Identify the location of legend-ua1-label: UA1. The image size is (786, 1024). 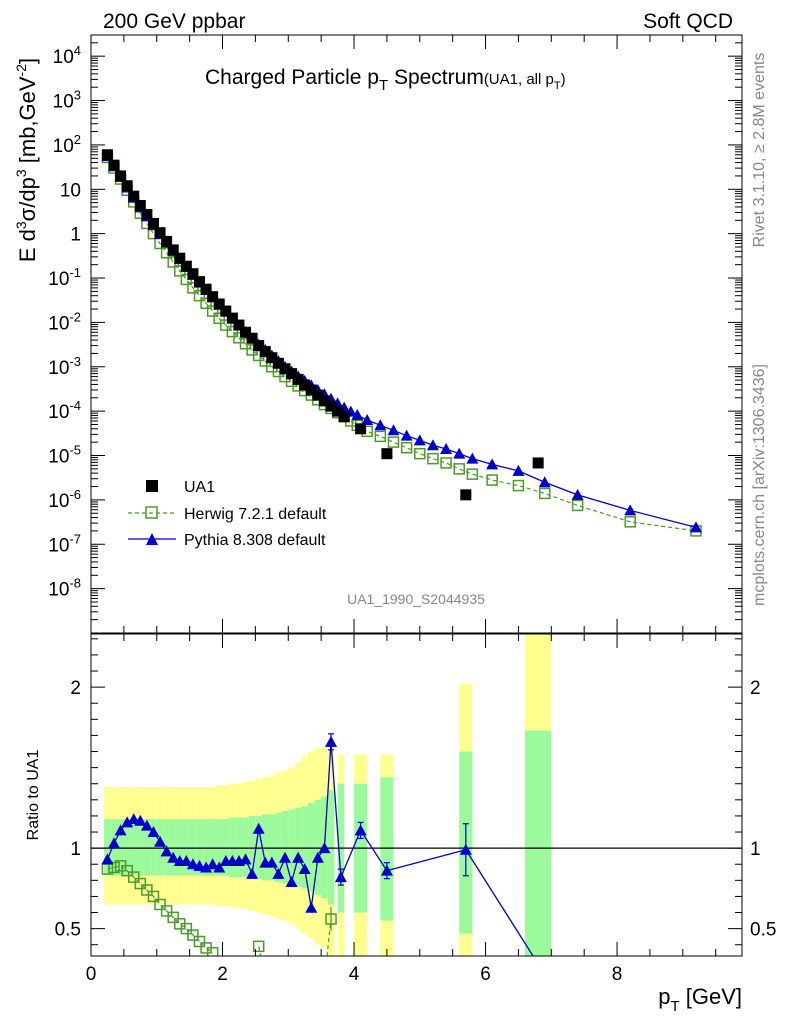
(199, 487).